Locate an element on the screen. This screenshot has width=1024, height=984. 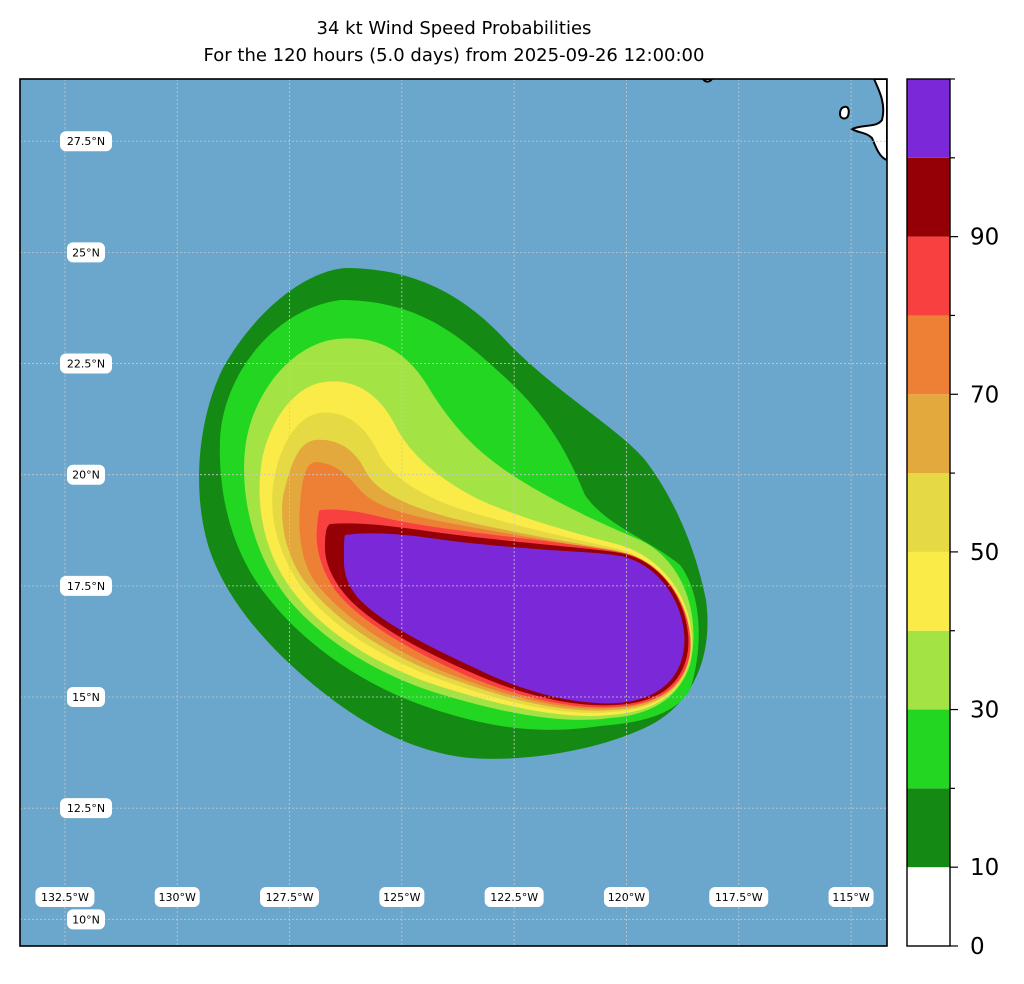
lon-label-text: 127.5°W is located at coordinates (290, 897).